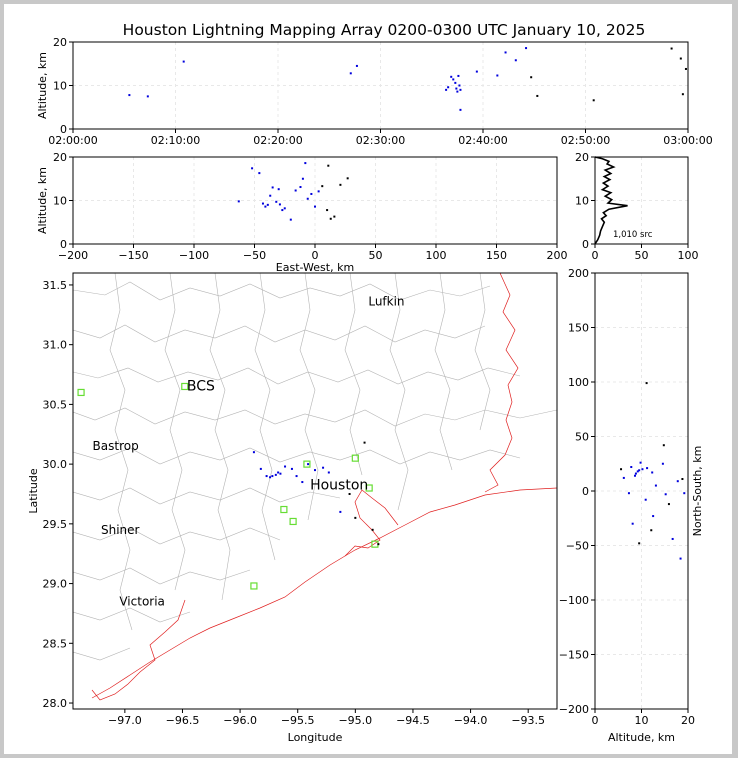 The height and width of the screenshot is (758, 738). Describe the element at coordinates (55, 643) in the screenshot. I see `y-tick-label: 28.5` at that location.